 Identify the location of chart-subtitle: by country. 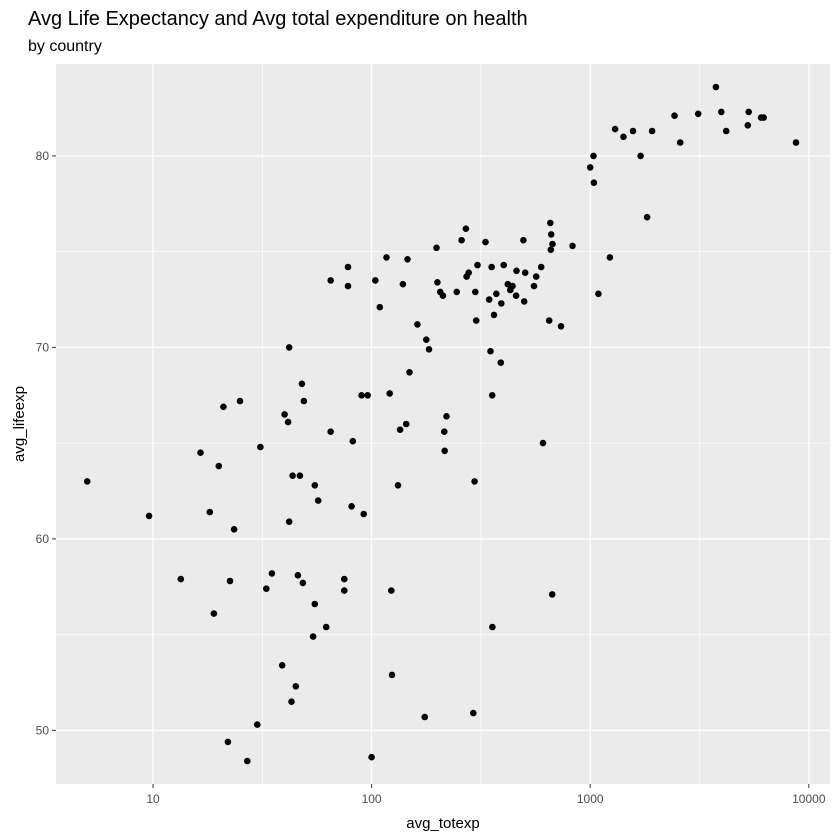
(65, 46).